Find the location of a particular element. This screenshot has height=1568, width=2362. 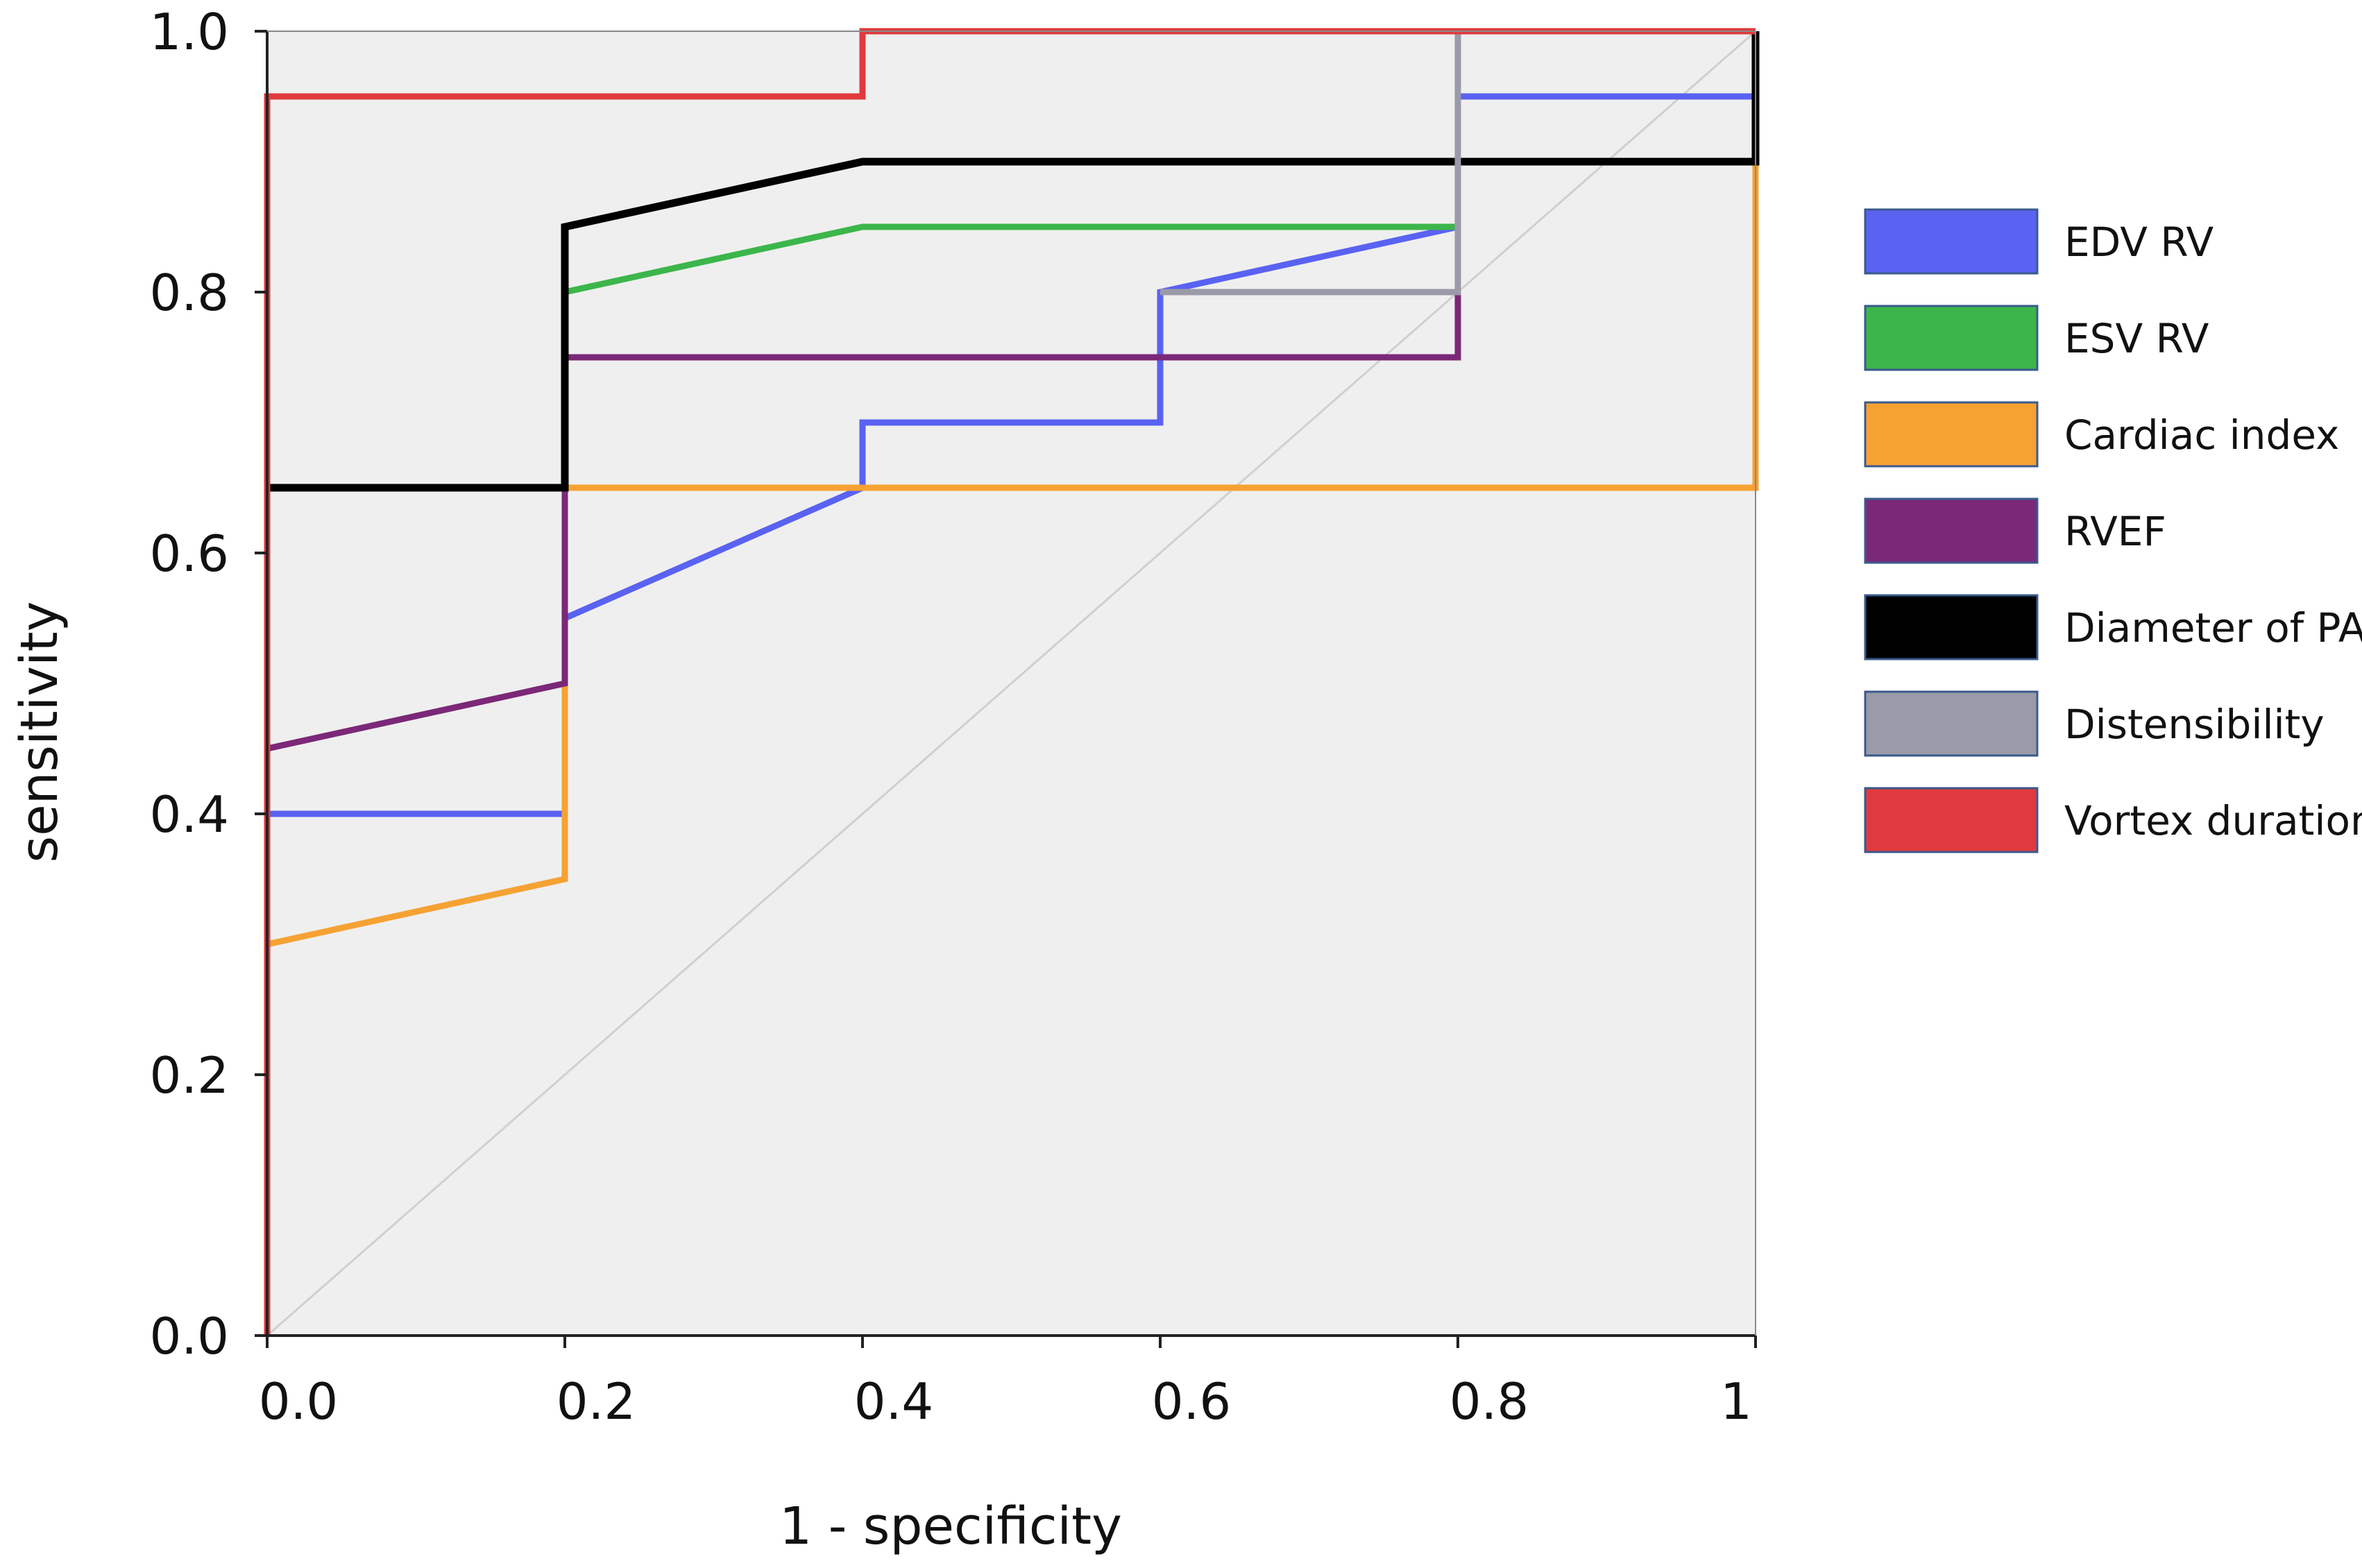

legend-label: Diameter of PA is located at coordinates (2213, 627).